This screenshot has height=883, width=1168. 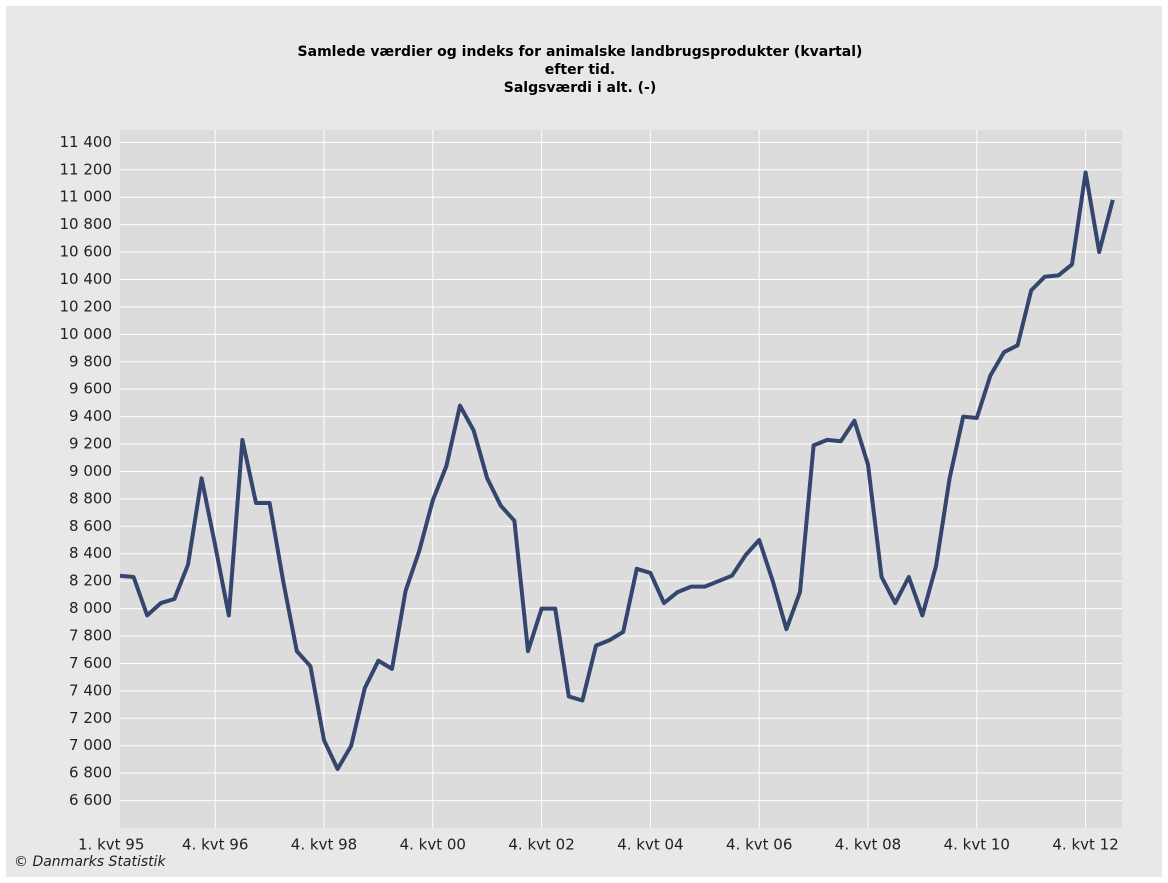 What do you see at coordinates (580, 70) in the screenshot?
I see `chart-title: efter tid.` at bounding box center [580, 70].